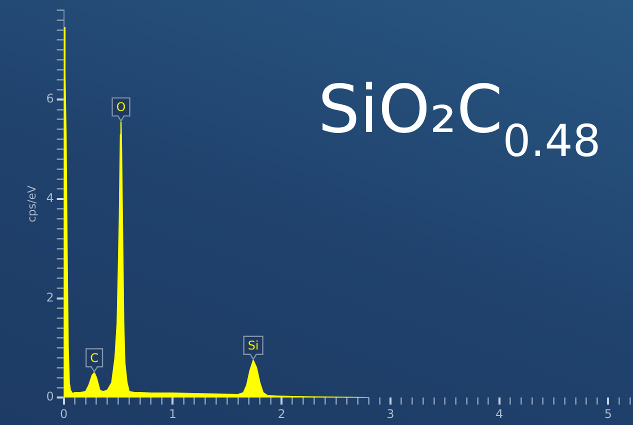 Image resolution: width=633 pixels, height=425 pixels. I want to click on y-tick-label: 6, so click(50, 99).